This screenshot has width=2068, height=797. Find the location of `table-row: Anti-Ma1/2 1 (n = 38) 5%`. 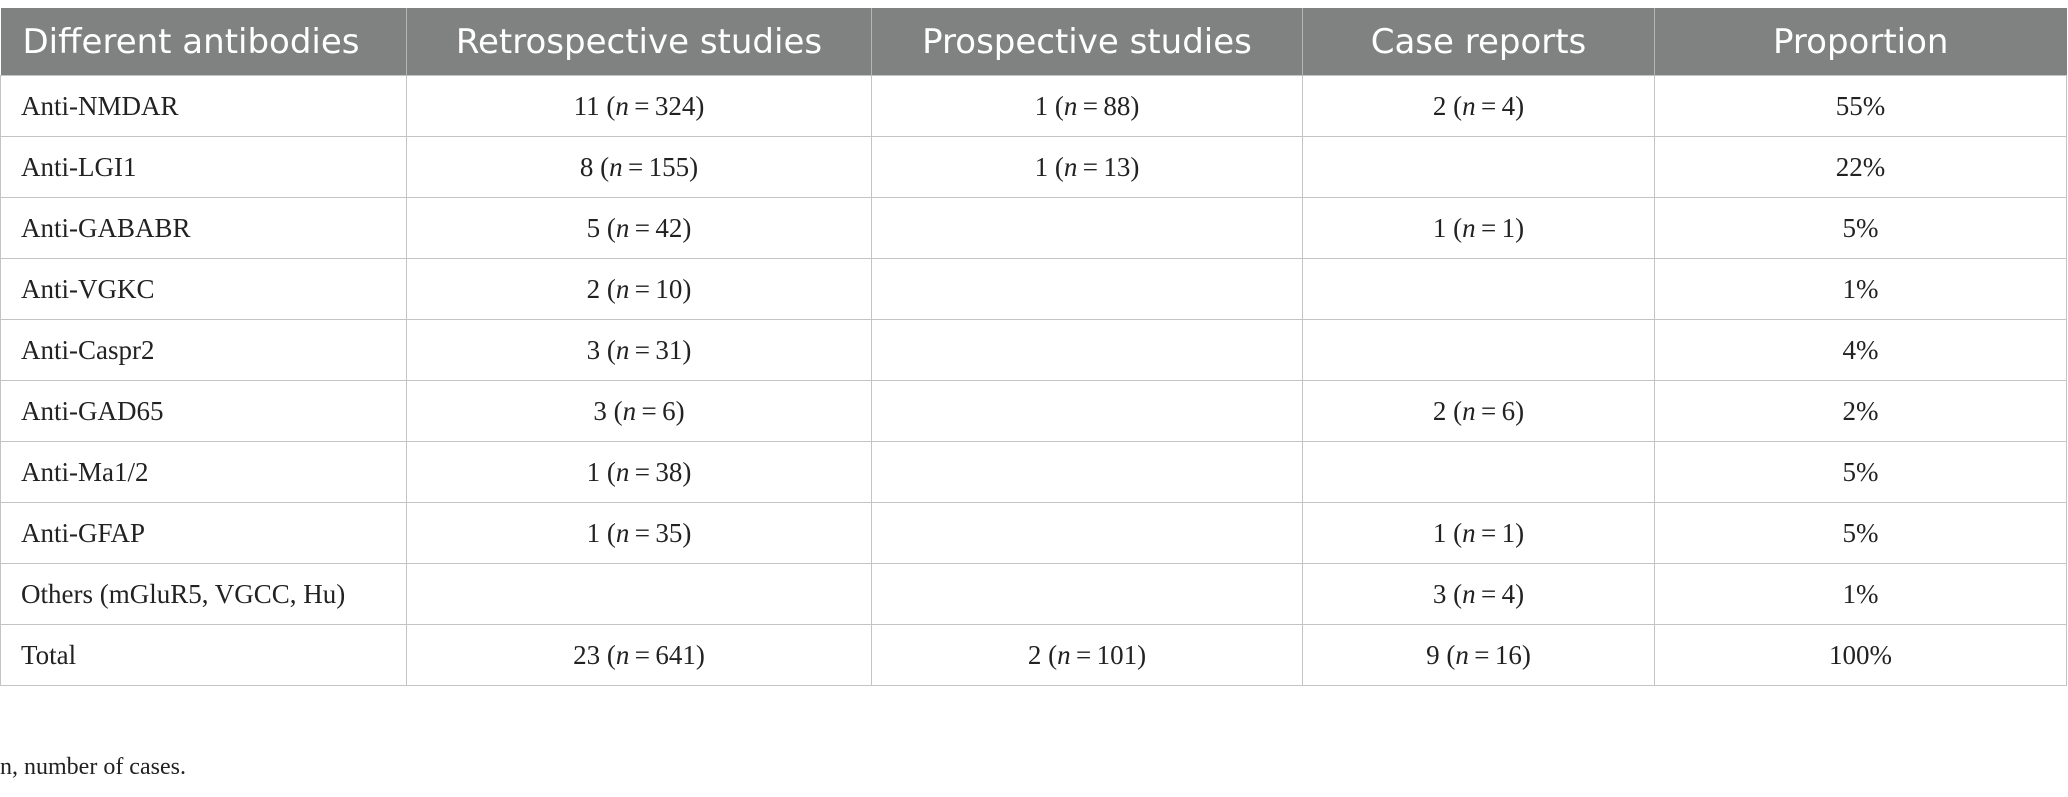

table-row: Anti-Ma1/2 1 (n = 38) 5% is located at coordinates (1033, 472).